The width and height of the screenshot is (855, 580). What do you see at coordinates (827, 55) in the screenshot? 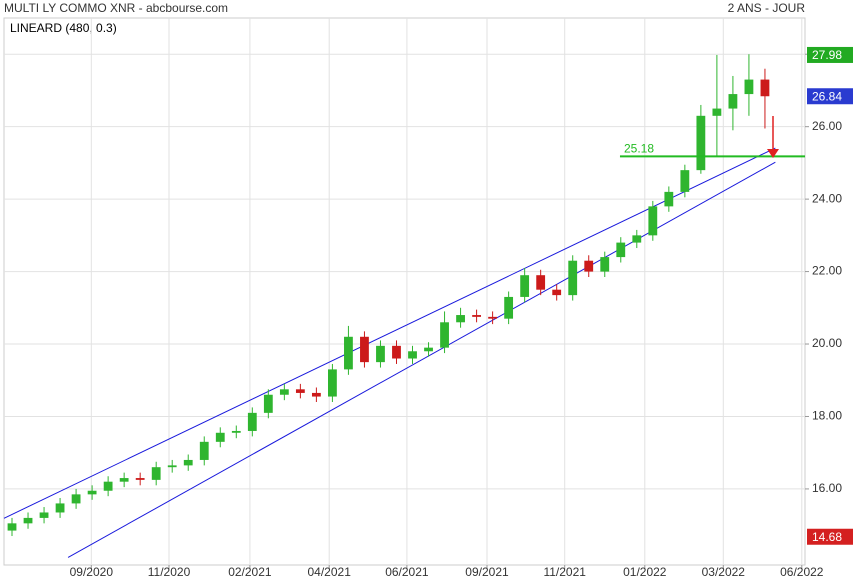
I see `price-tag-label: 27.98` at bounding box center [827, 55].